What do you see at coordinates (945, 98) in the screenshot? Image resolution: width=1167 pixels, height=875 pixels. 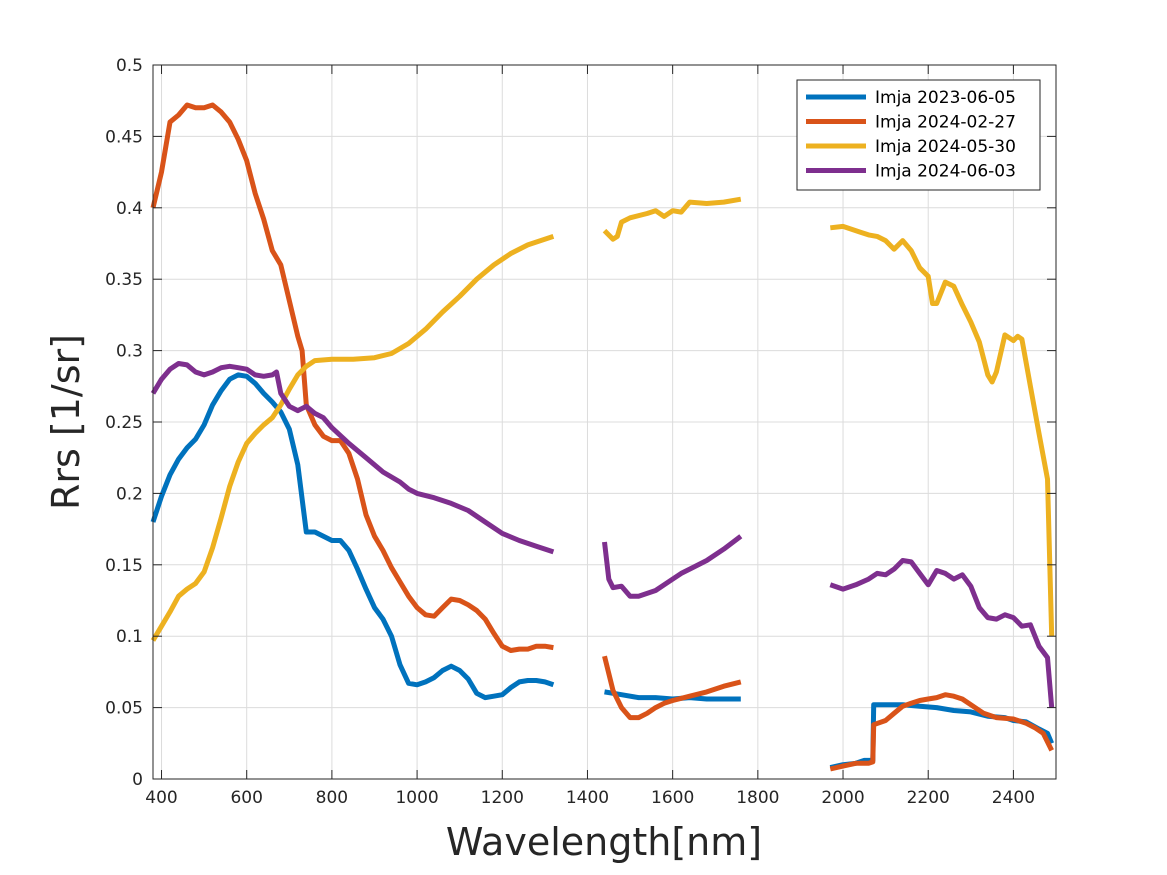 I see `legend-label-1: Imja 2023-06-05` at bounding box center [945, 98].